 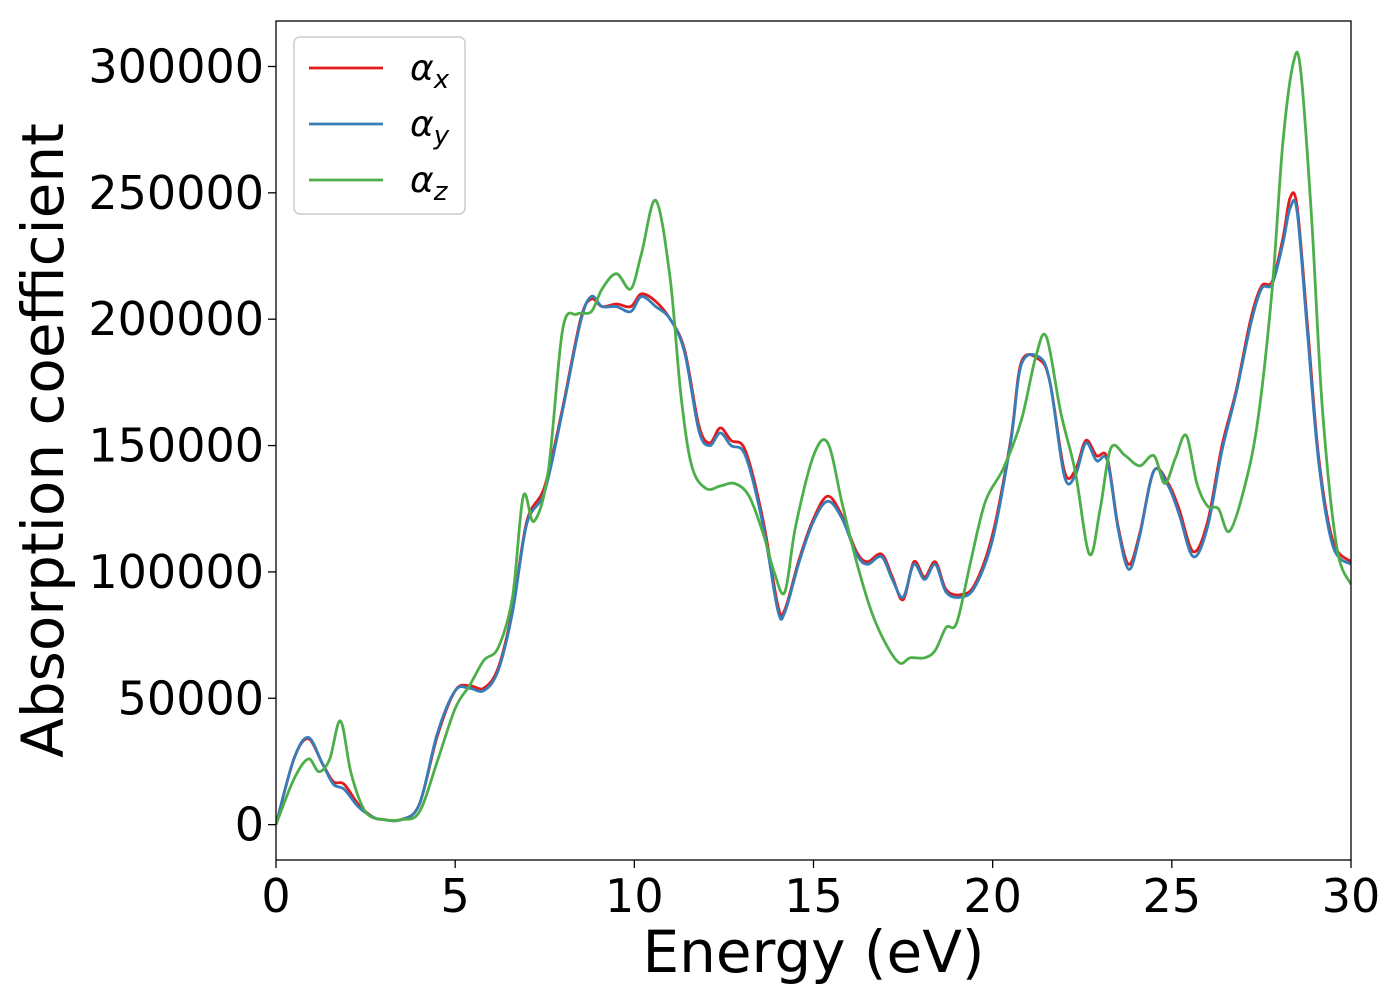 What do you see at coordinates (430, 127) in the screenshot?
I see `legend-label-alpha-y: αy` at bounding box center [430, 127].